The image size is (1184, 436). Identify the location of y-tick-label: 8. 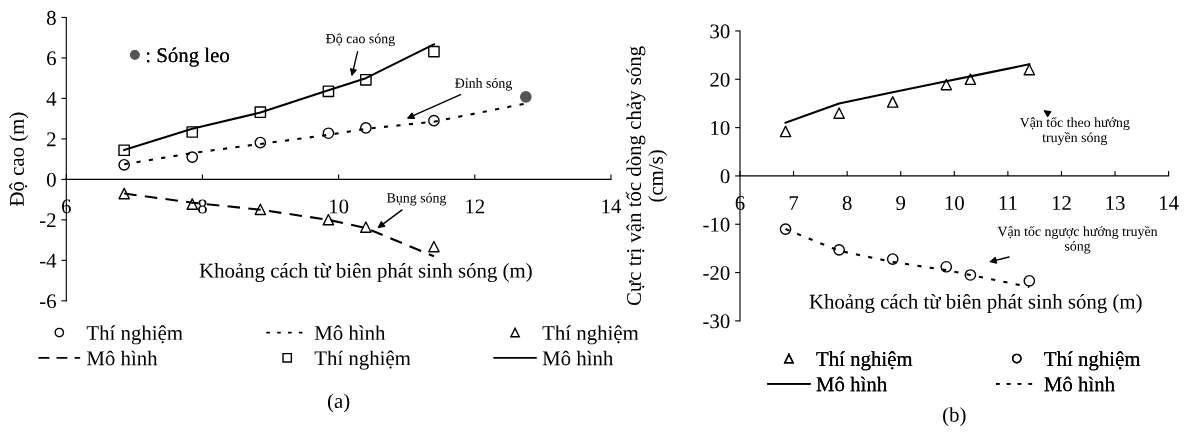
(51, 17).